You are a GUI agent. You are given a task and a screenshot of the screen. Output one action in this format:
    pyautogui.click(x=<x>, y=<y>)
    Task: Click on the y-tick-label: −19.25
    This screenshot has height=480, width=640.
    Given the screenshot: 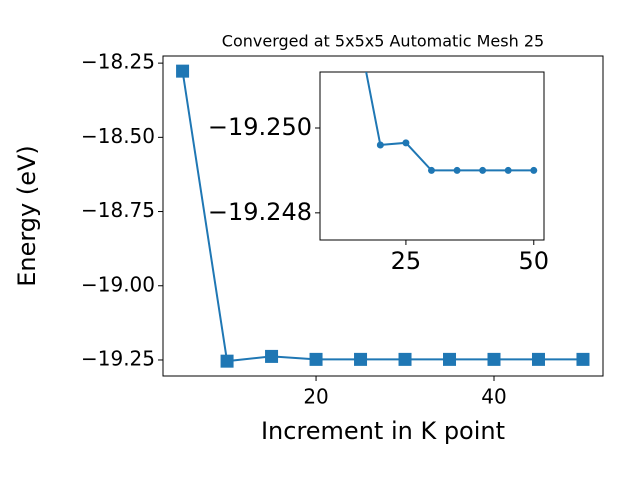 What is the action you would take?
    pyautogui.click(x=118, y=358)
    